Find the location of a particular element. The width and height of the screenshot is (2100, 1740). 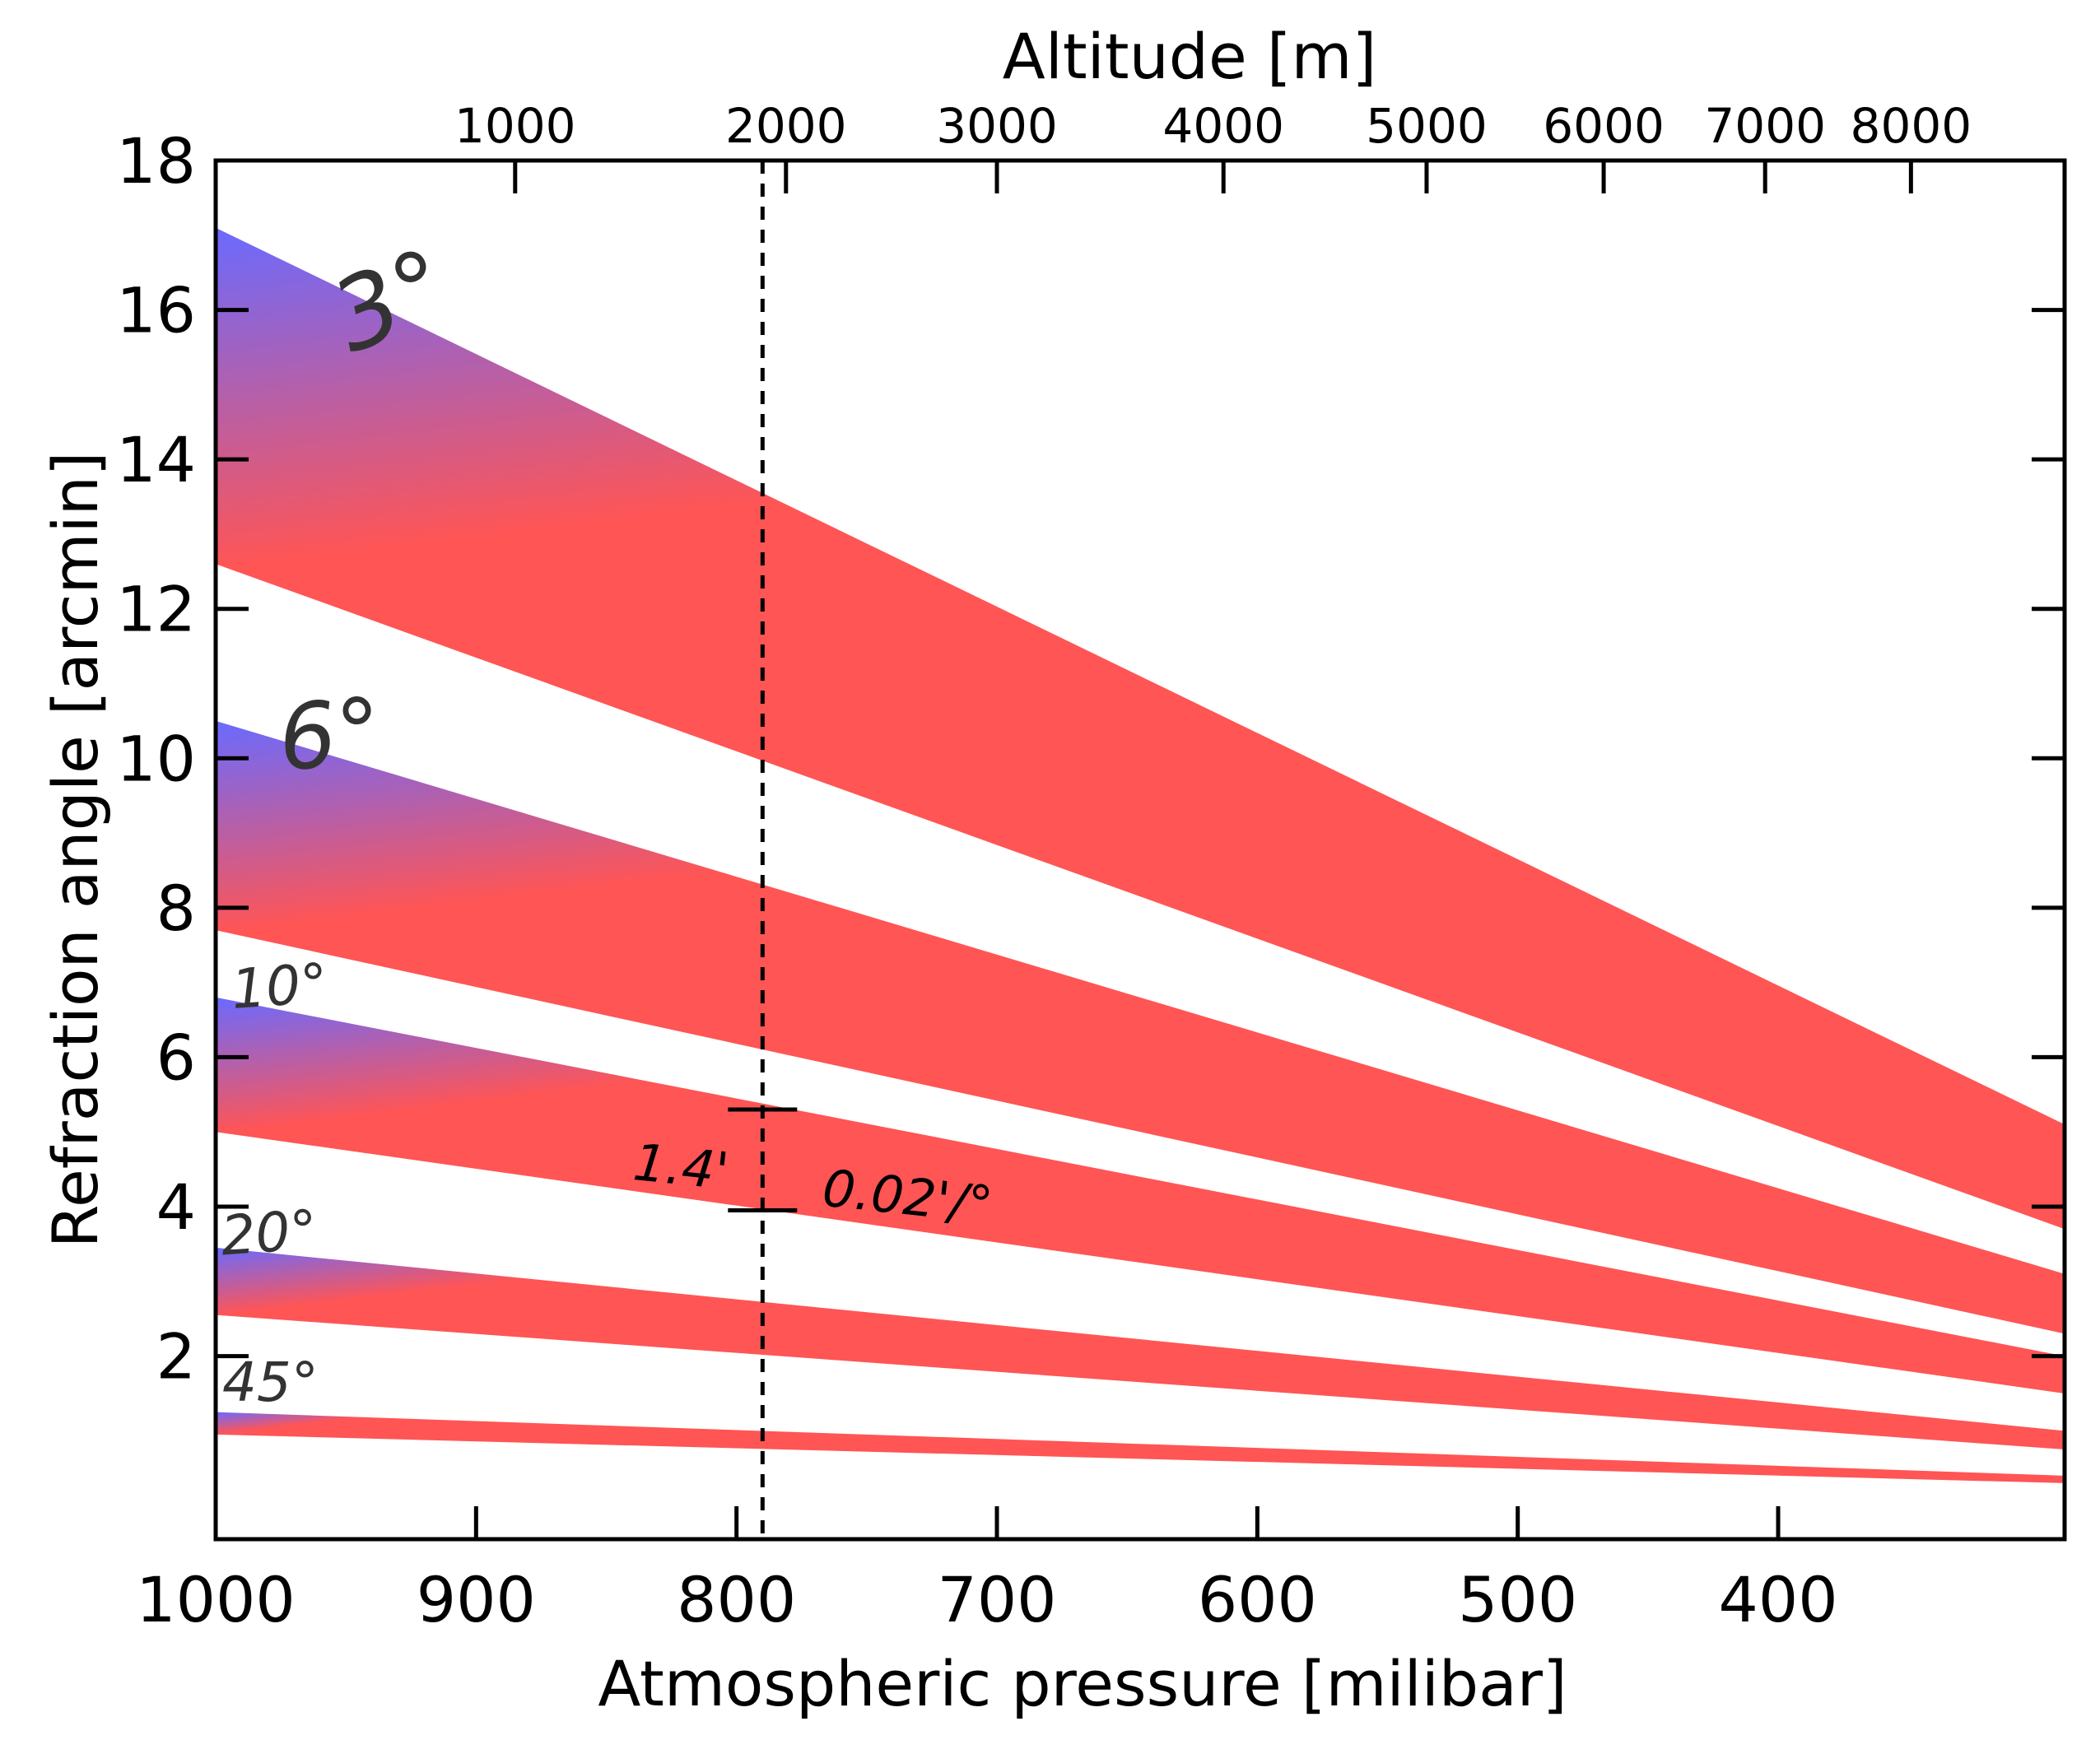

y-tick-label: 10 is located at coordinates (156, 758).